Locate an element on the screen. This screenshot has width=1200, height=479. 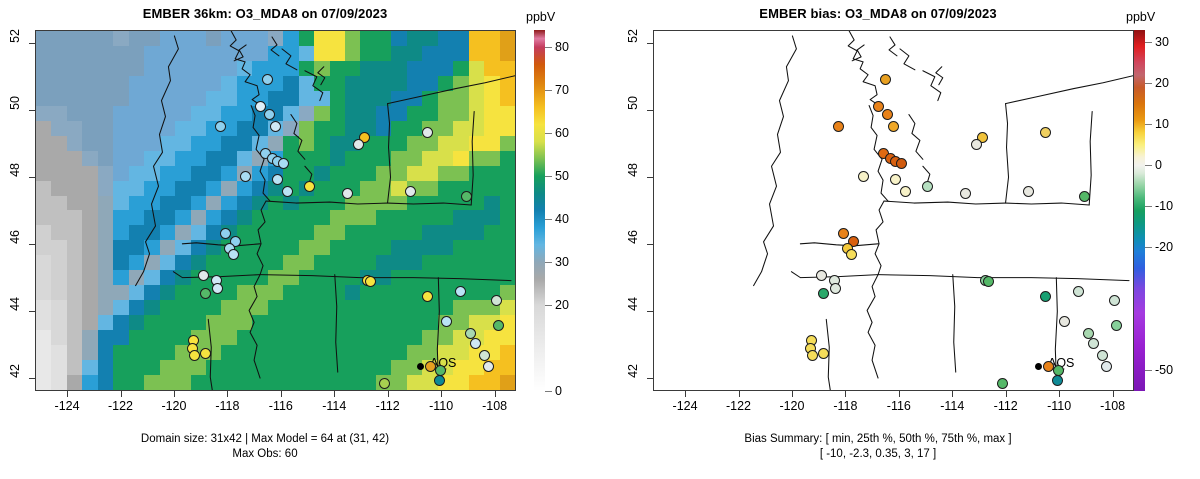
x-axis-label: -118 is located at coordinates (227, 406).